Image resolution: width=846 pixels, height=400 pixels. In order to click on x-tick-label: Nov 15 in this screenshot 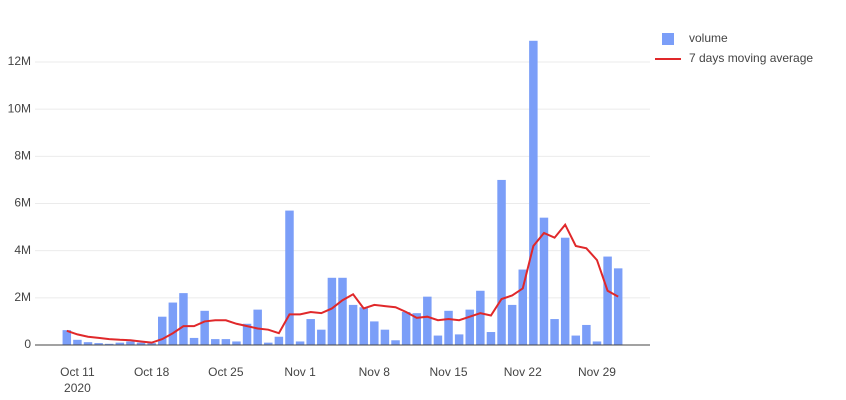, I will do `click(449, 372)`.